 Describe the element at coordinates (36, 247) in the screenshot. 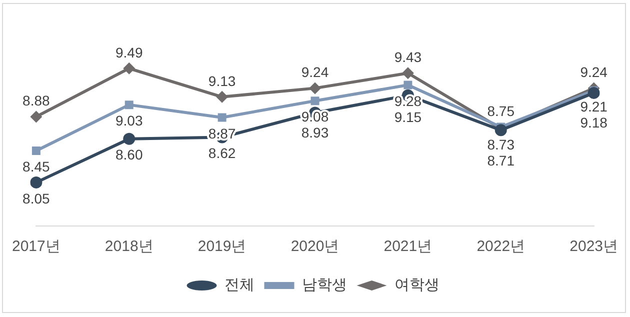

I see `x-tick-label: 2017년` at that location.